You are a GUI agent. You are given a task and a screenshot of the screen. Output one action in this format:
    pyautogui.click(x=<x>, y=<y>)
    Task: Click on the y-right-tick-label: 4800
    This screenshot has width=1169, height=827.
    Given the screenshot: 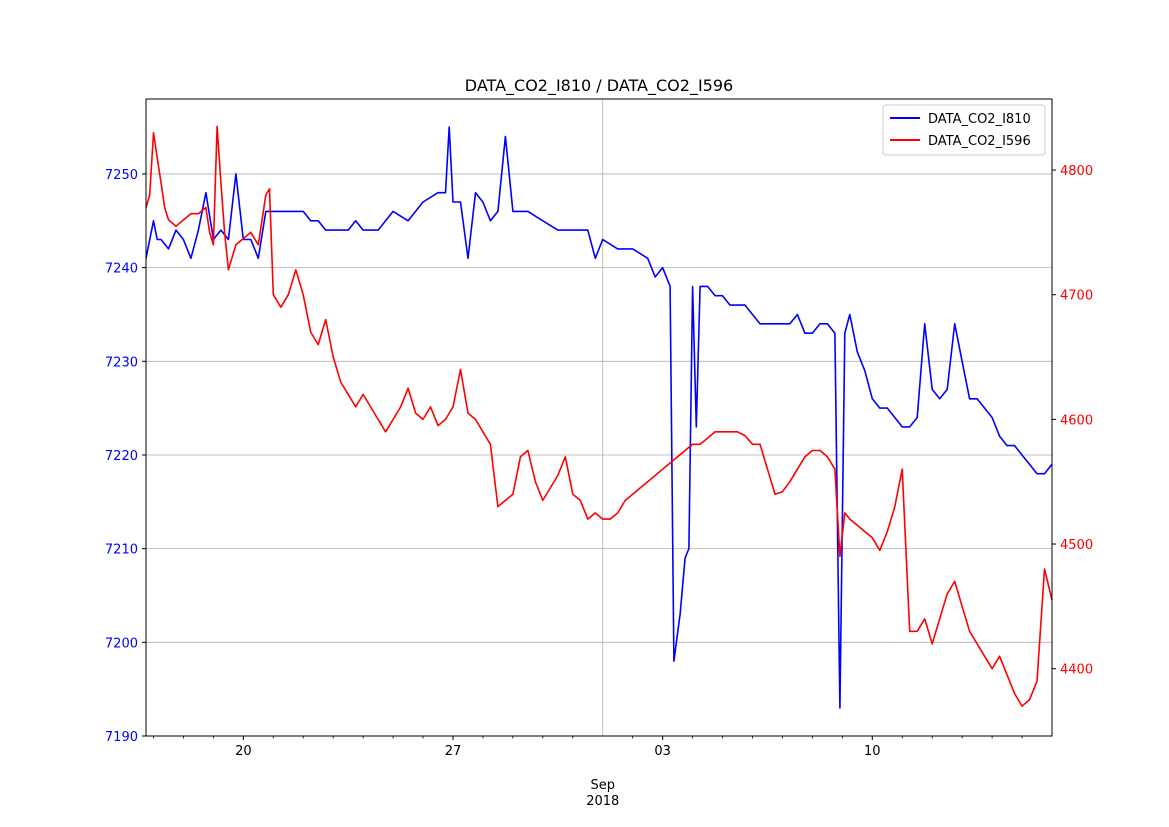 What is the action you would take?
    pyautogui.click(x=1076, y=171)
    